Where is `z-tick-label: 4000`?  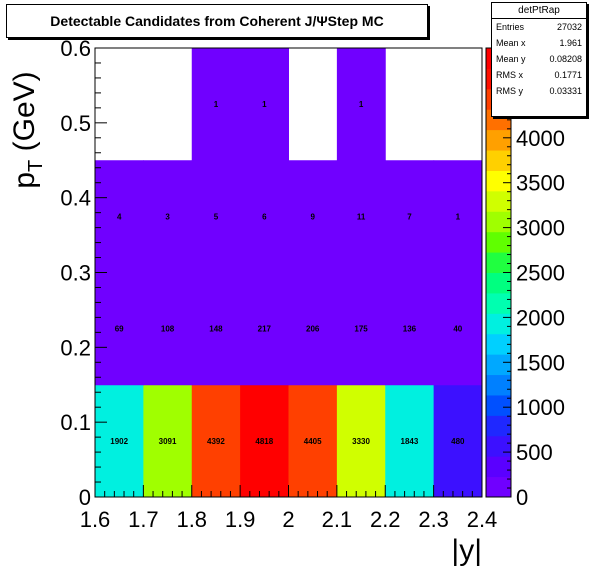
z-tick-label: 4000 is located at coordinates (540, 138).